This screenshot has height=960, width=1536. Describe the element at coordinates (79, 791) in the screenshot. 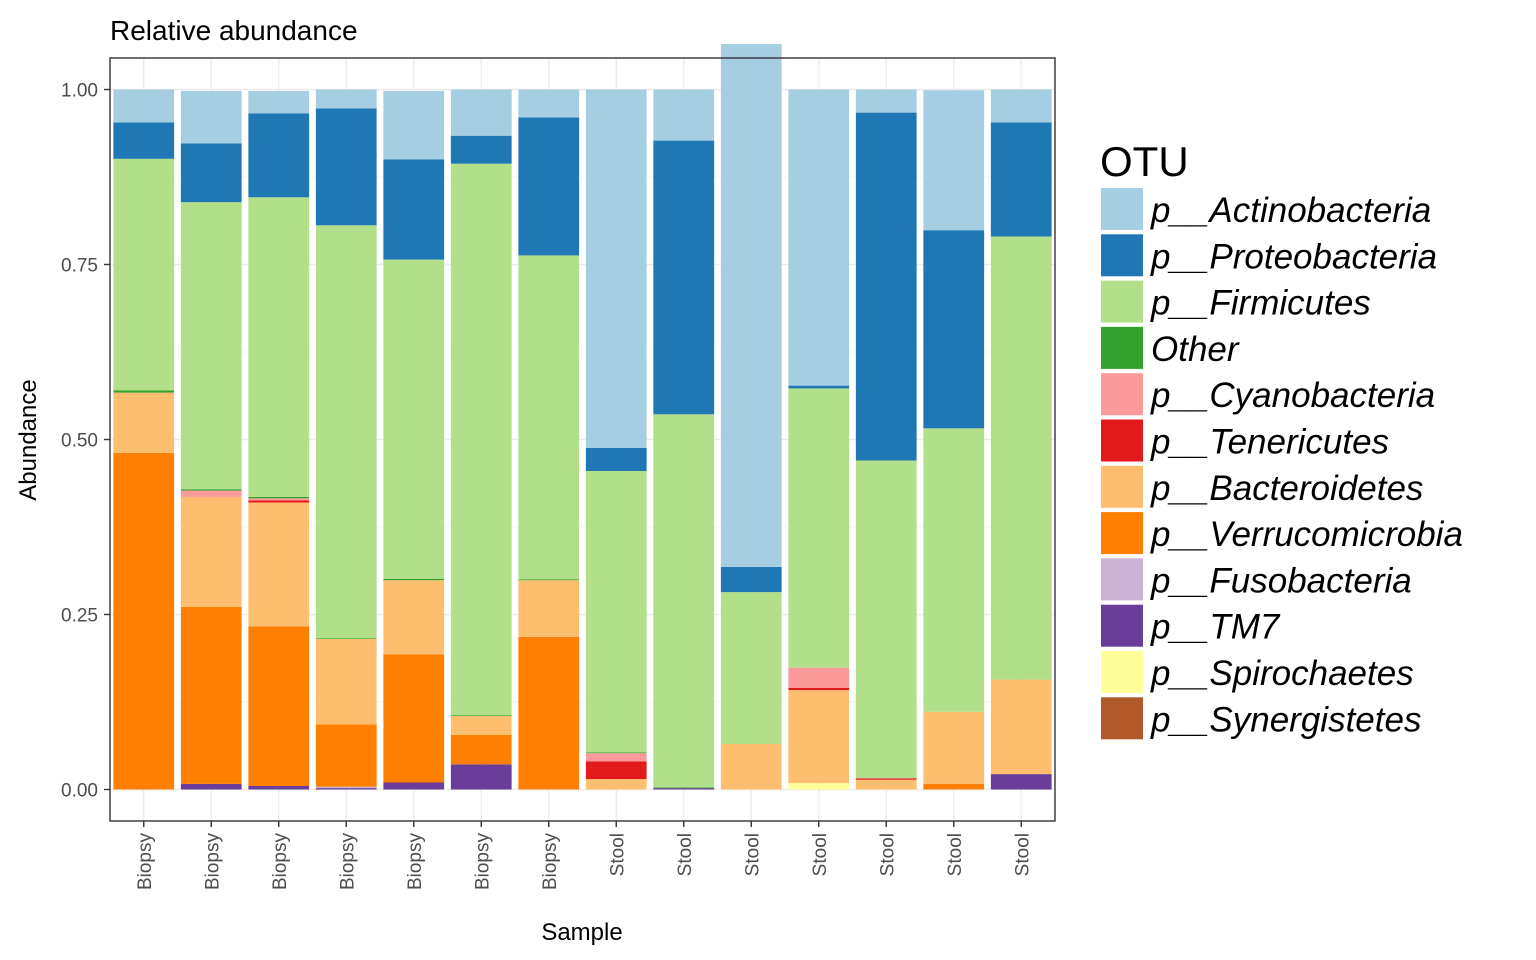

I see `y-tick-label: 0.00` at that location.